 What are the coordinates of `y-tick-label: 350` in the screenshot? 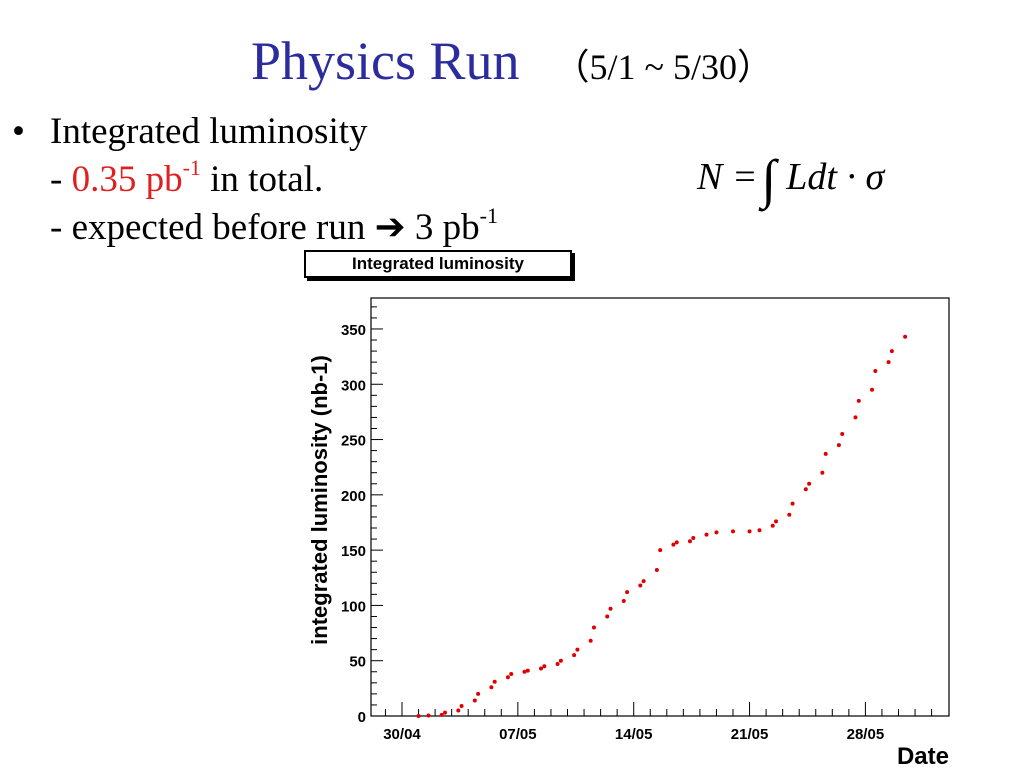 It's located at (353, 330).